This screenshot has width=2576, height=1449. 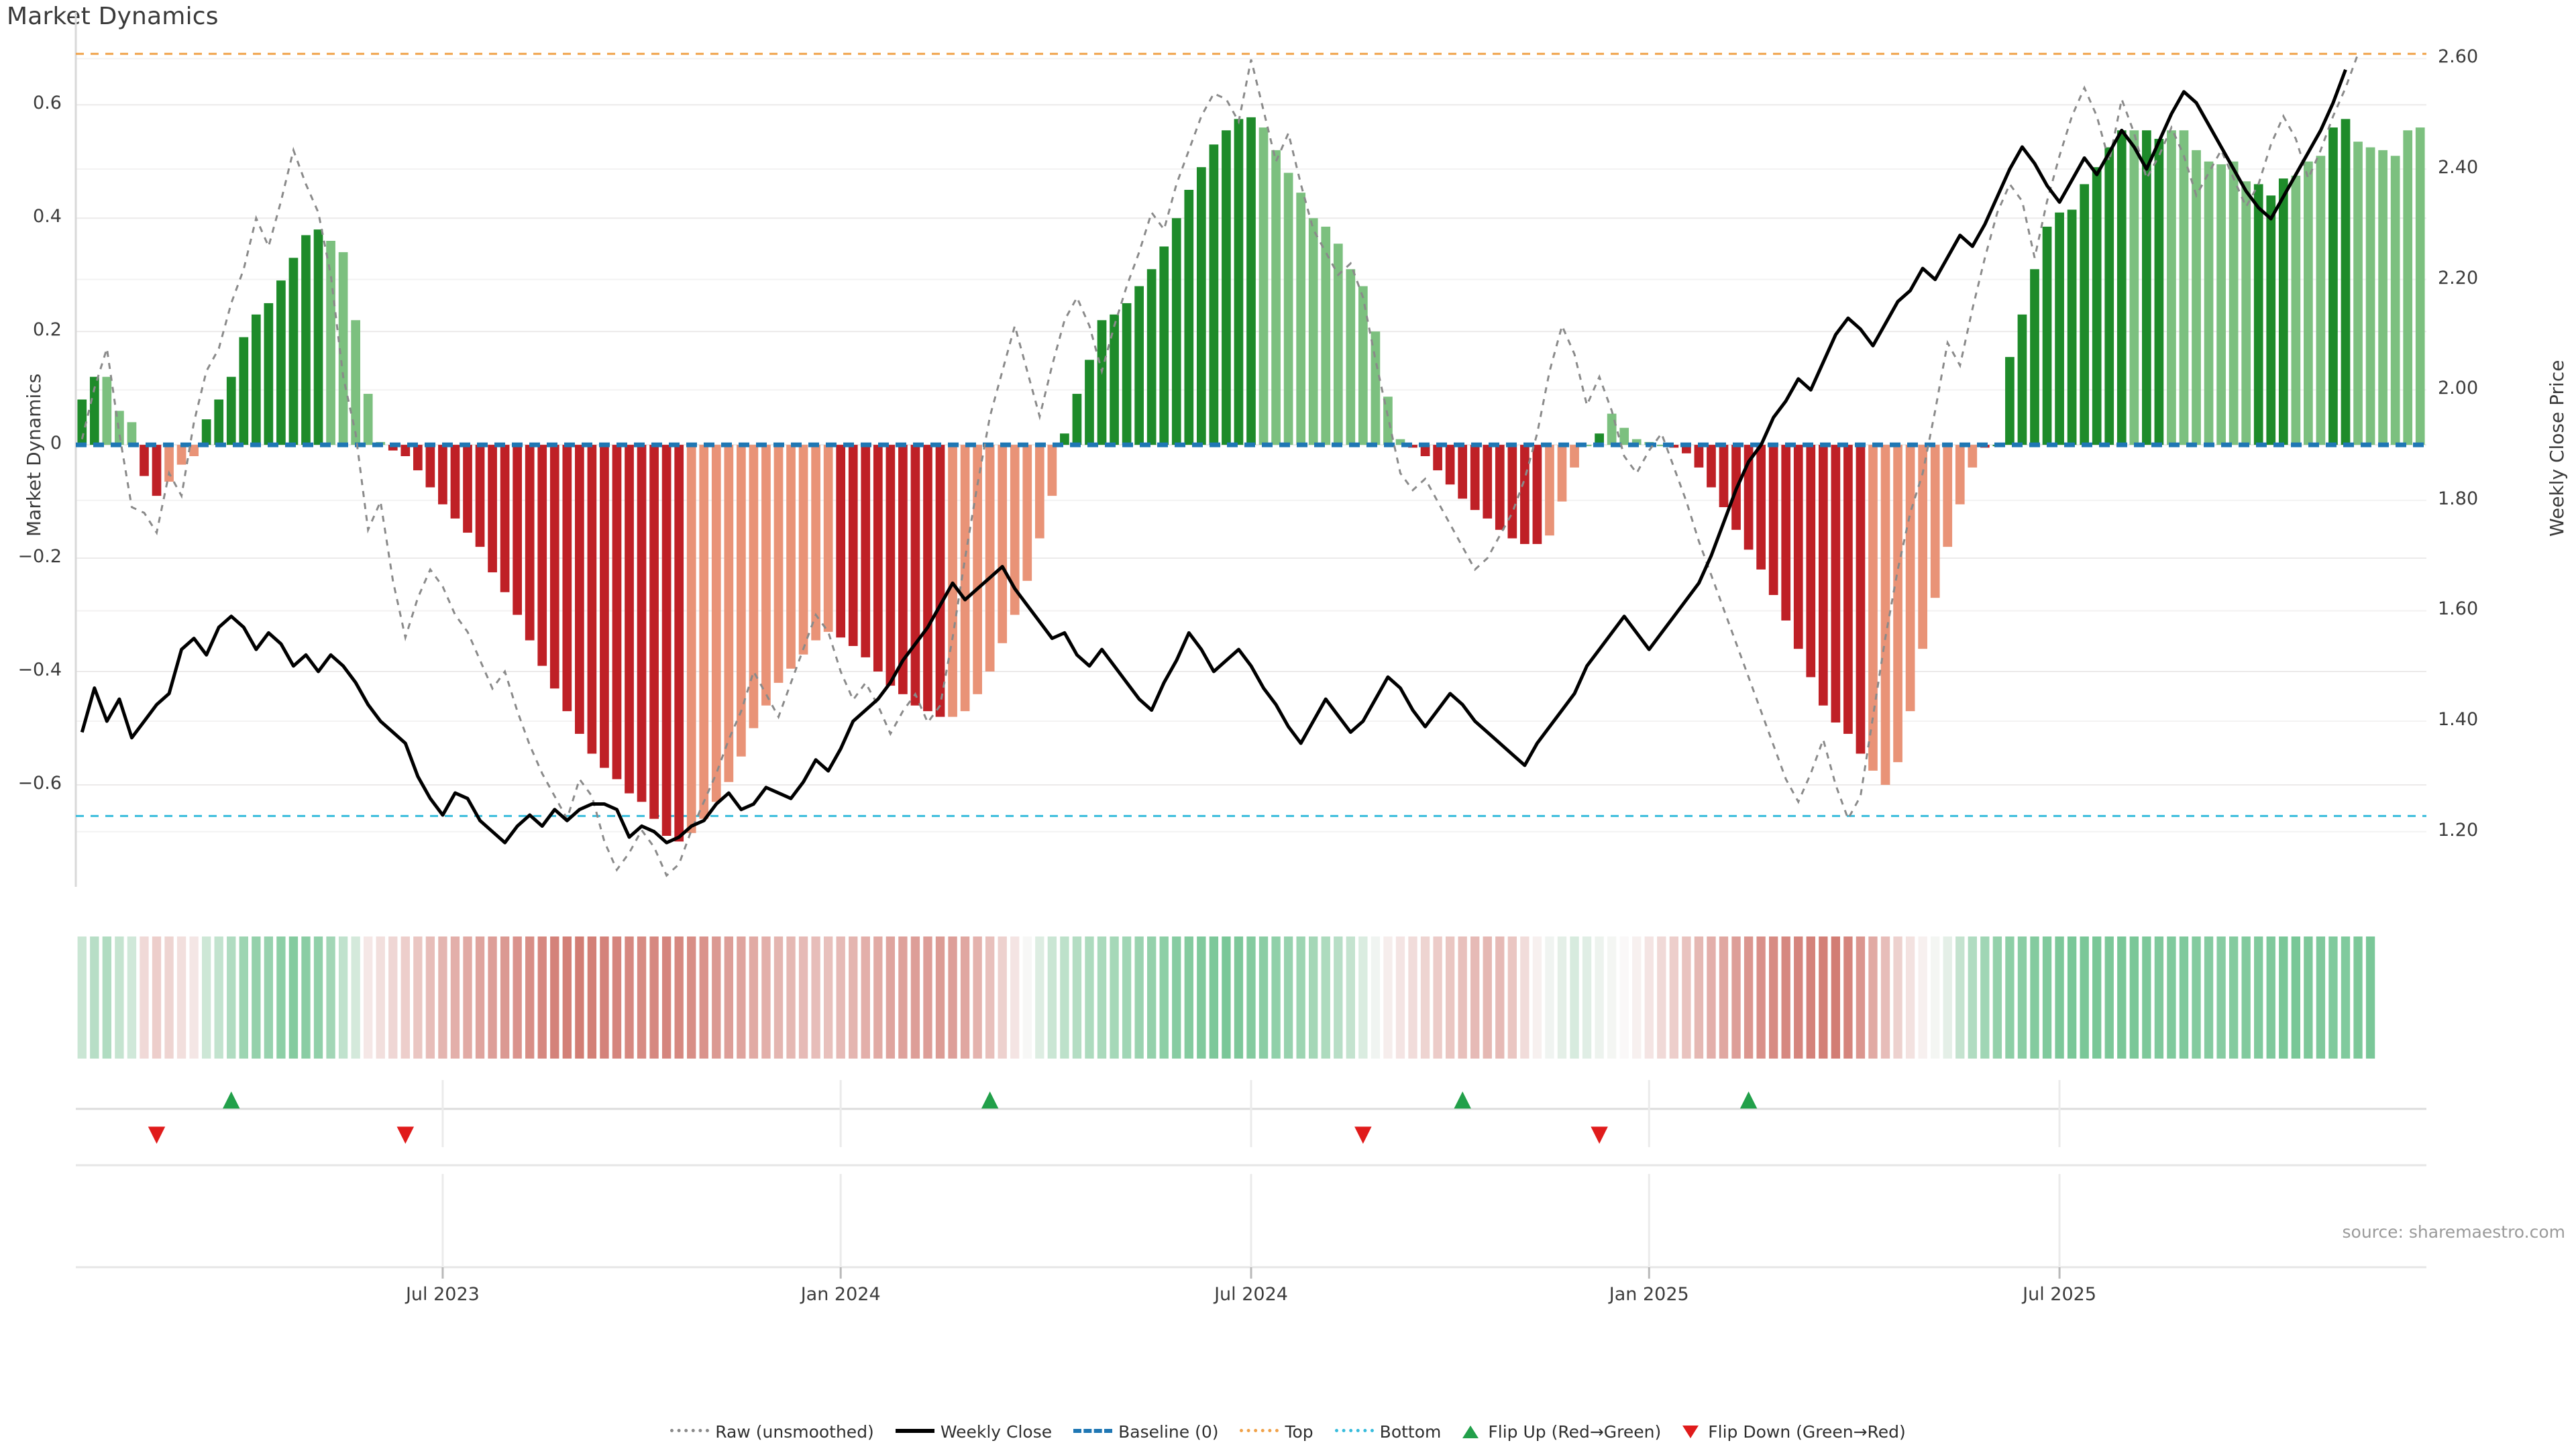 What do you see at coordinates (2458, 498) in the screenshot?
I see `right-tick-label: 1.80` at bounding box center [2458, 498].